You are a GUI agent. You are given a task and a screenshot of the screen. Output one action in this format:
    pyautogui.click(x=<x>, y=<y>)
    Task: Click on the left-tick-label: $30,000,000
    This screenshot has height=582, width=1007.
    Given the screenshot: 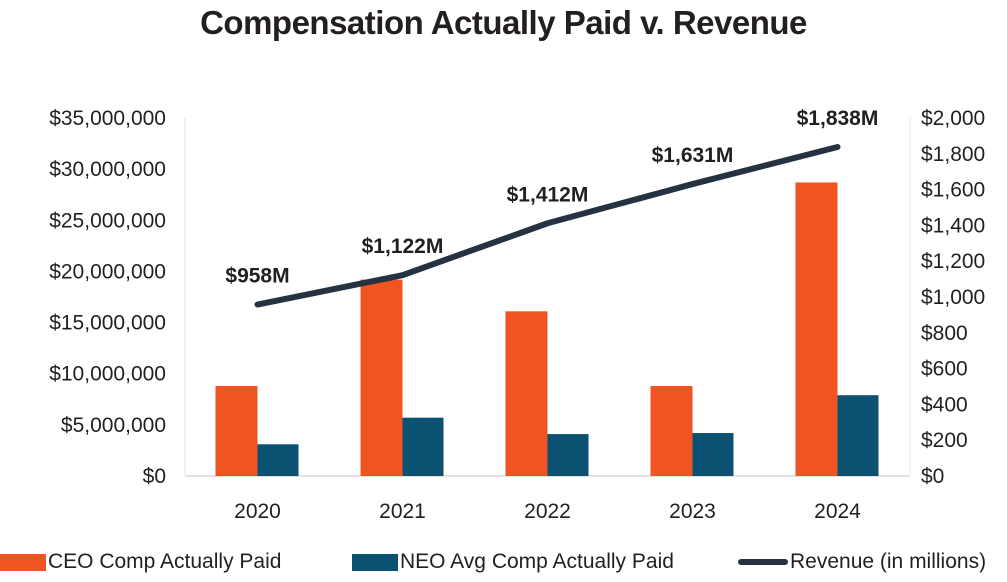 What is the action you would take?
    pyautogui.click(x=107, y=169)
    